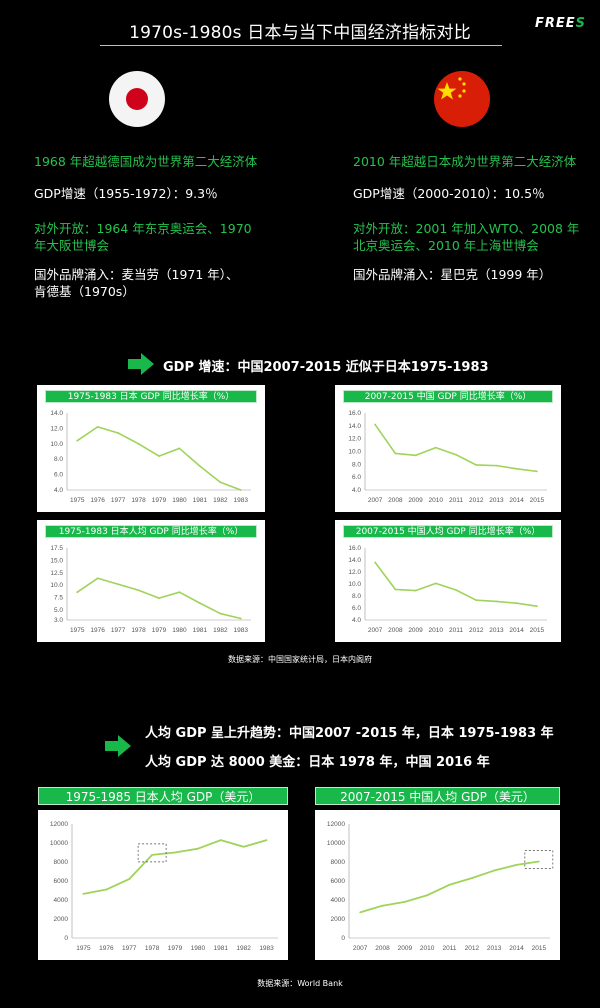 This screenshot has height=1008, width=600. What do you see at coordinates (137, 99) in the screenshot?
I see `japan-flag-icon` at bounding box center [137, 99].